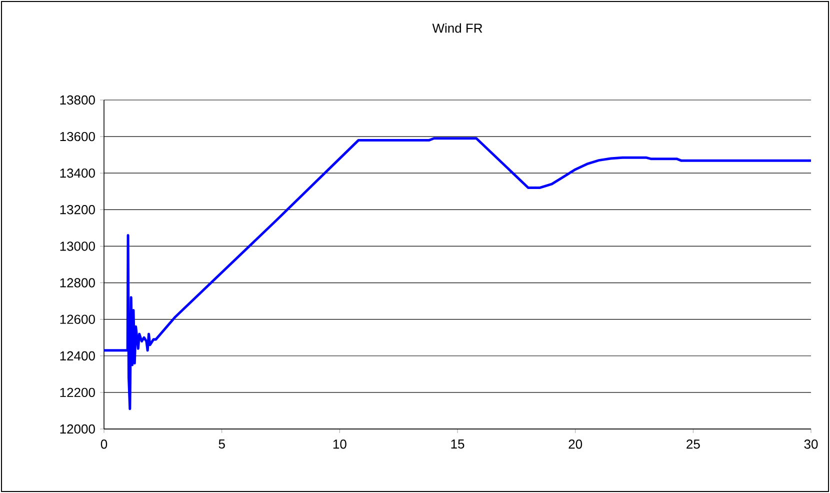  I want to click on y-tick-label: 13000, so click(77, 246).